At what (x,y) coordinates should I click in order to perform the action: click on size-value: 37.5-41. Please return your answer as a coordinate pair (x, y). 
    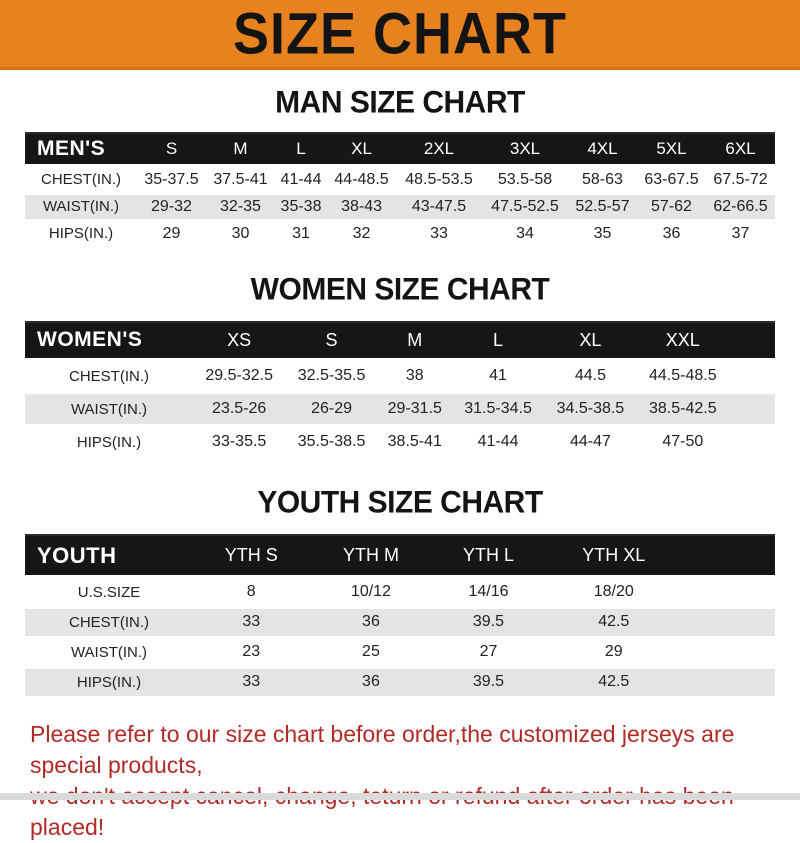
    Looking at the image, I should click on (240, 180).